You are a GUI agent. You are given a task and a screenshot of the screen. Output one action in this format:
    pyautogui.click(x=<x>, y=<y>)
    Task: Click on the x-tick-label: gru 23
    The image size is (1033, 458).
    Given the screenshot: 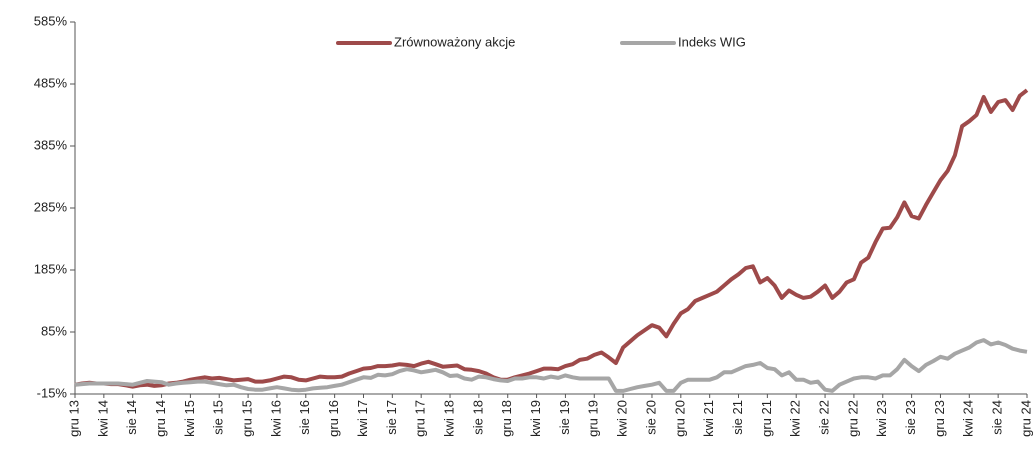 What is the action you would take?
    pyautogui.click(x=939, y=418)
    